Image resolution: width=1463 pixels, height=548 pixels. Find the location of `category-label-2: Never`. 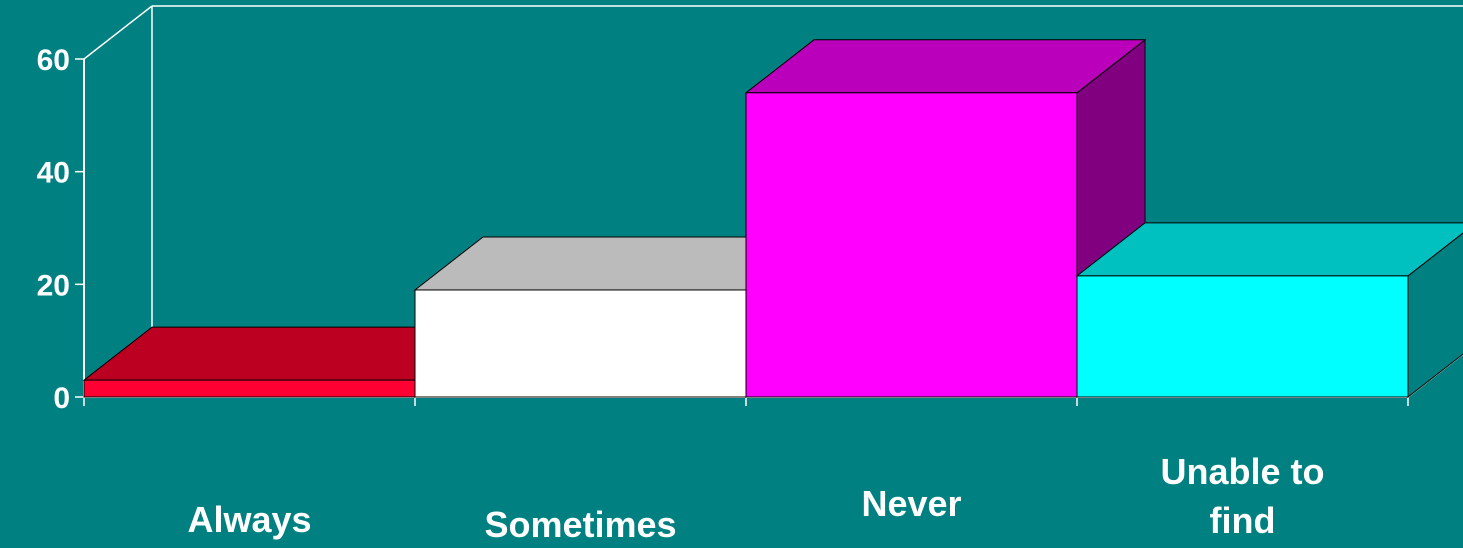

category-label-2: Never is located at coordinates (911, 503).